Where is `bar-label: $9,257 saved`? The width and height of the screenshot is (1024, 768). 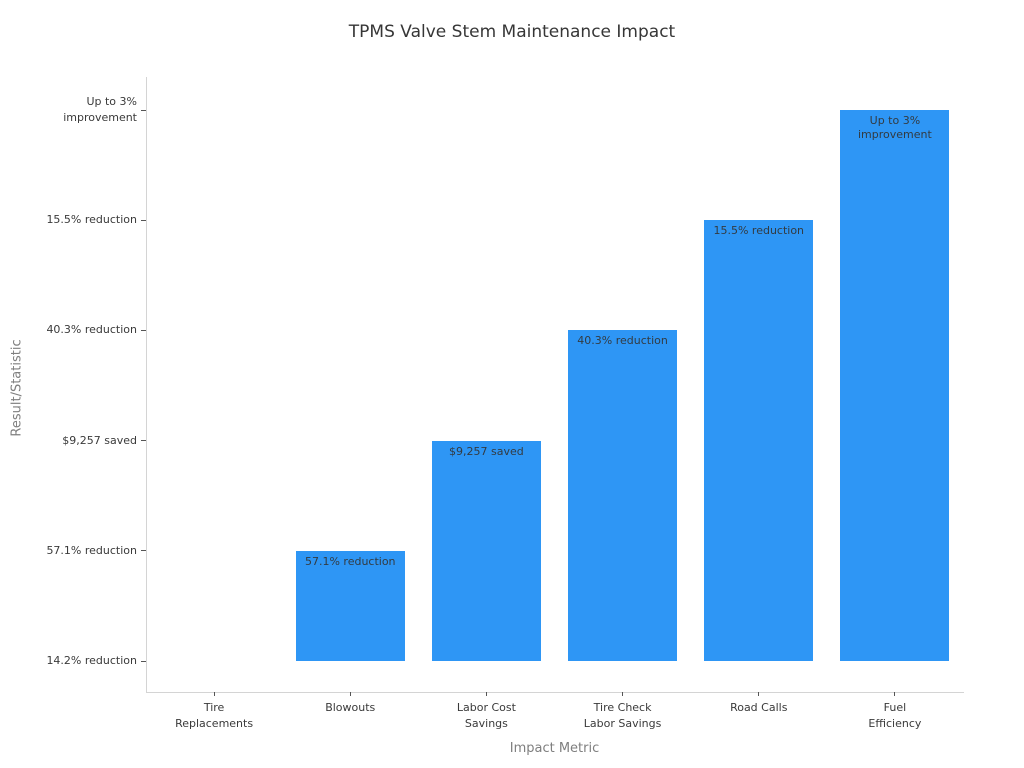 bar-label: $9,257 saved is located at coordinates (486, 451).